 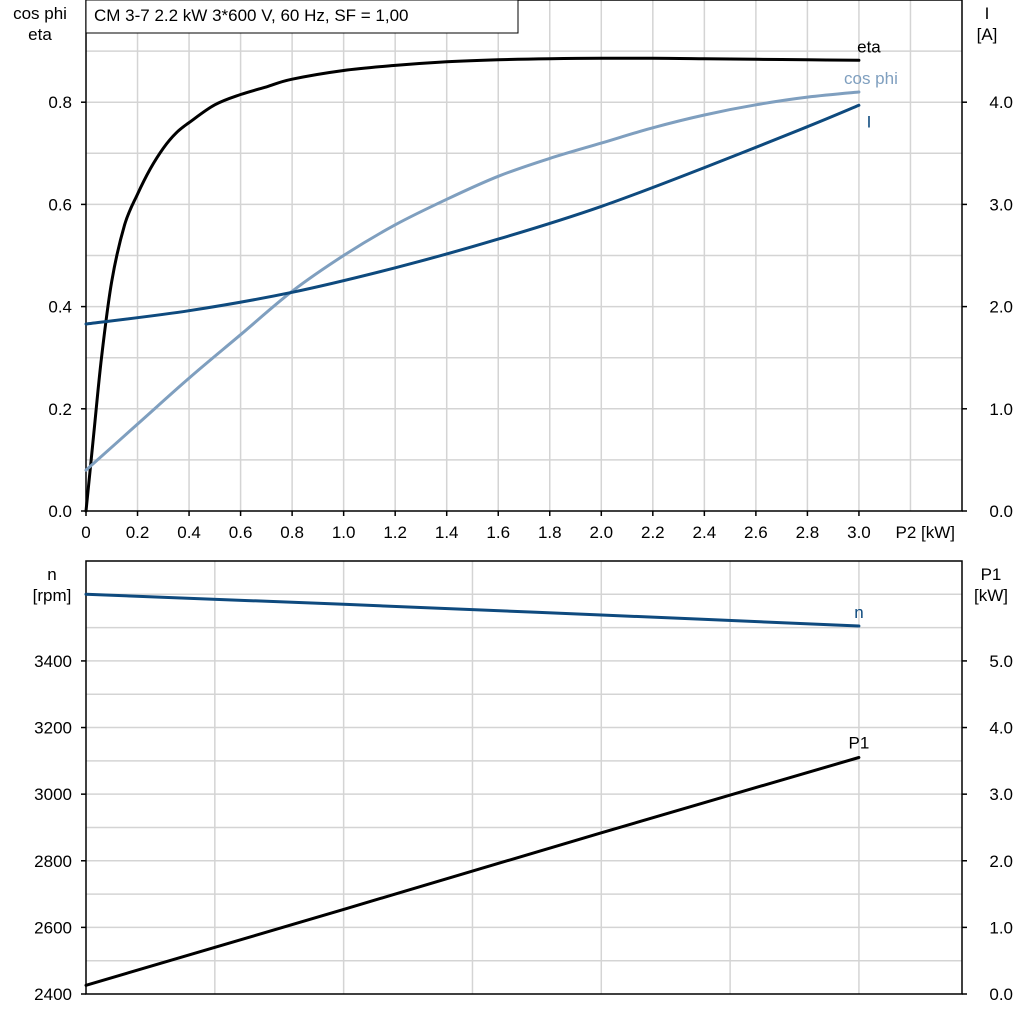 What do you see at coordinates (40, 34) in the screenshot?
I see `upper-left-axis-title: eta` at bounding box center [40, 34].